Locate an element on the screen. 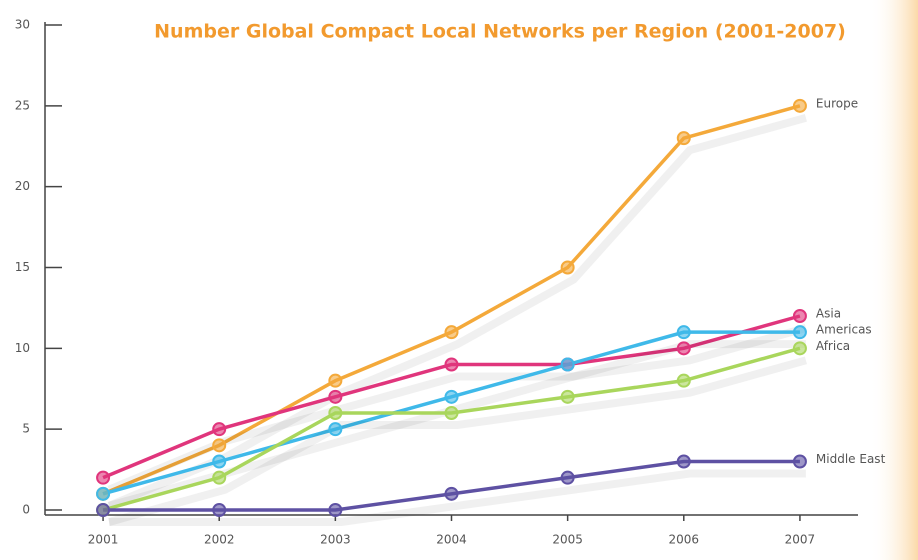  series-label: Middle East is located at coordinates (851, 459).